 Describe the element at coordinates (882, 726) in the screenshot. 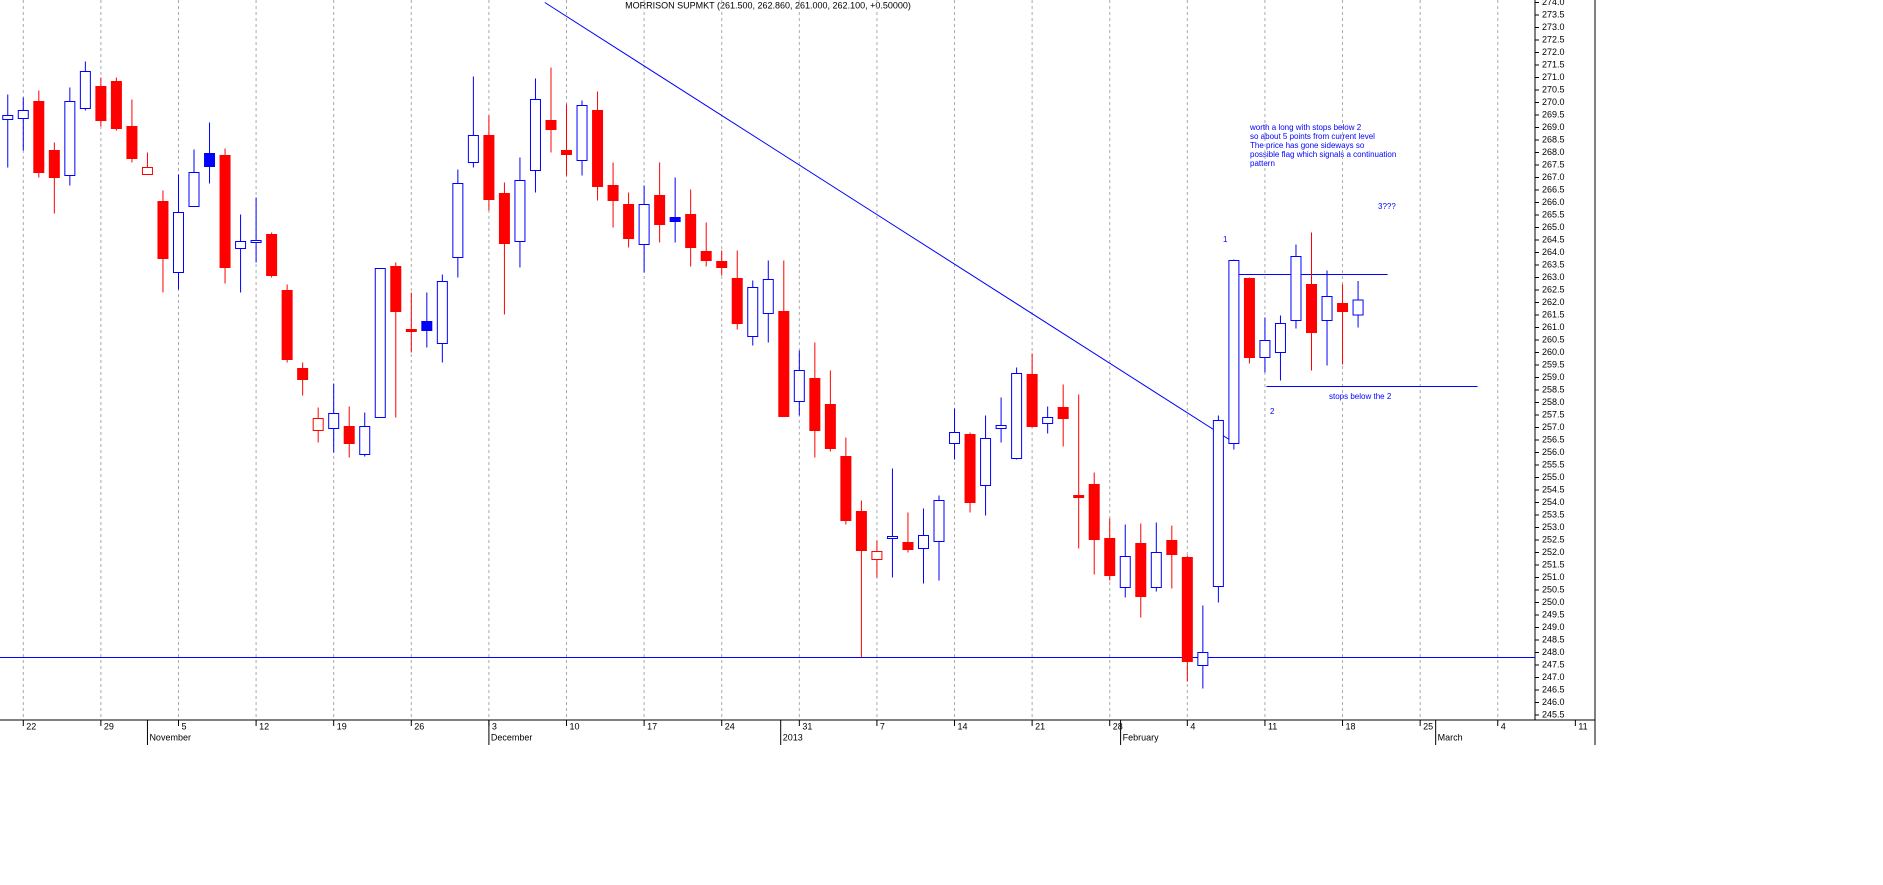

I see `x-tick-label: 7` at that location.